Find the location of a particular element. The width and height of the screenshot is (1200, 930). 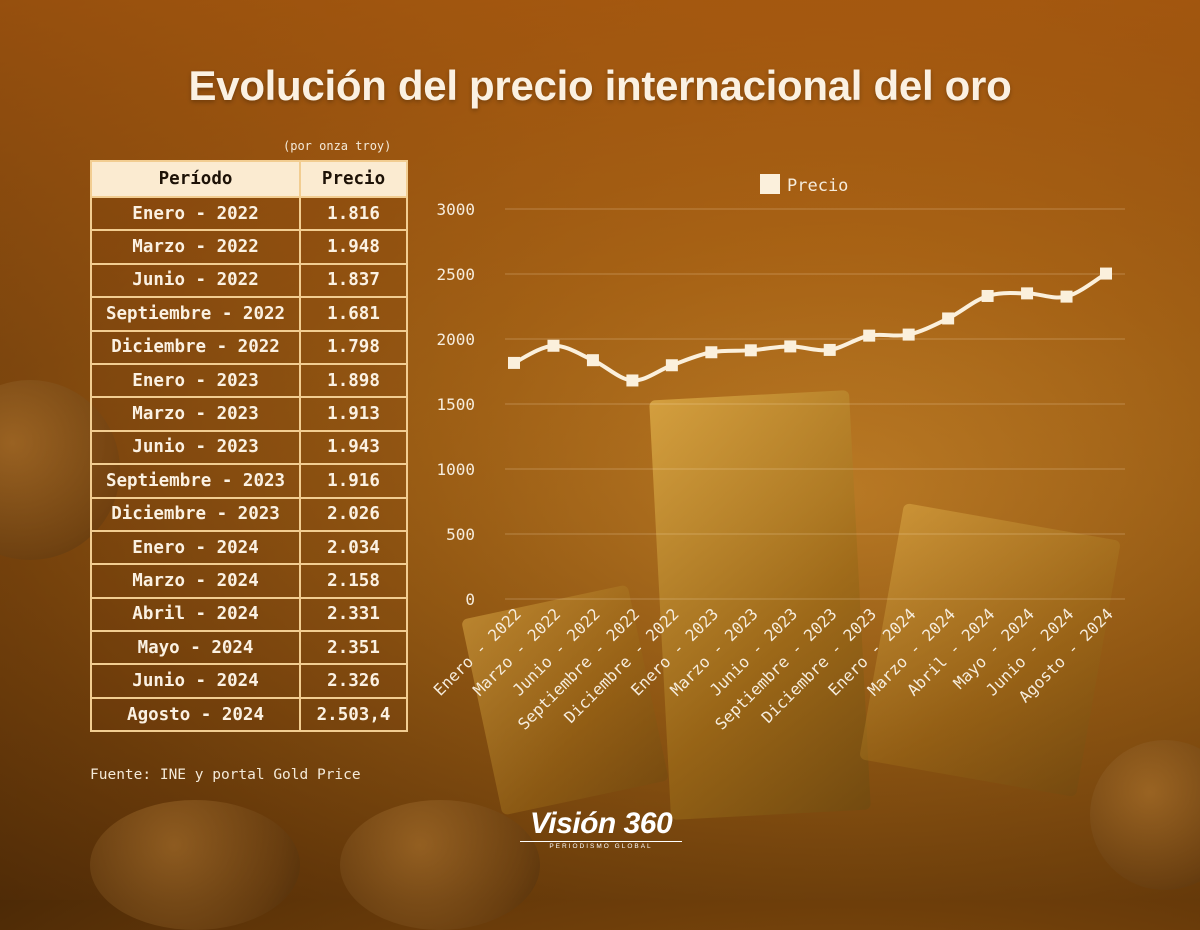

vision360-logo: Visión 360 PERIODISMO GLOBAL is located at coordinates (601, 829).